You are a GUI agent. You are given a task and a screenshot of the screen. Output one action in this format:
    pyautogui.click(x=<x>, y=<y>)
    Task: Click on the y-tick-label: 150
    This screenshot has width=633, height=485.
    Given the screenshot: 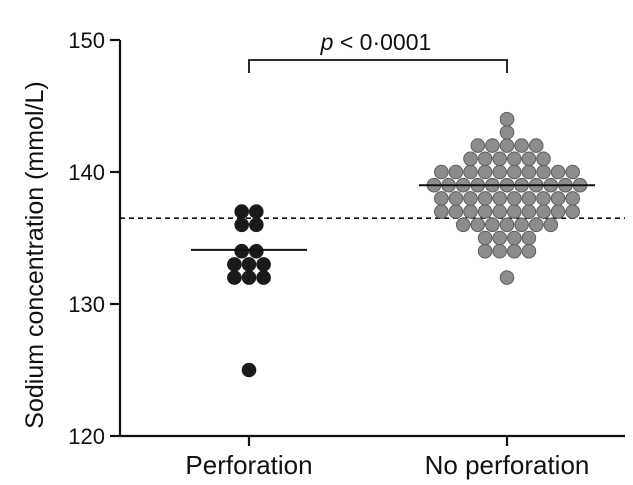 What is the action you would take?
    pyautogui.click(x=86, y=40)
    